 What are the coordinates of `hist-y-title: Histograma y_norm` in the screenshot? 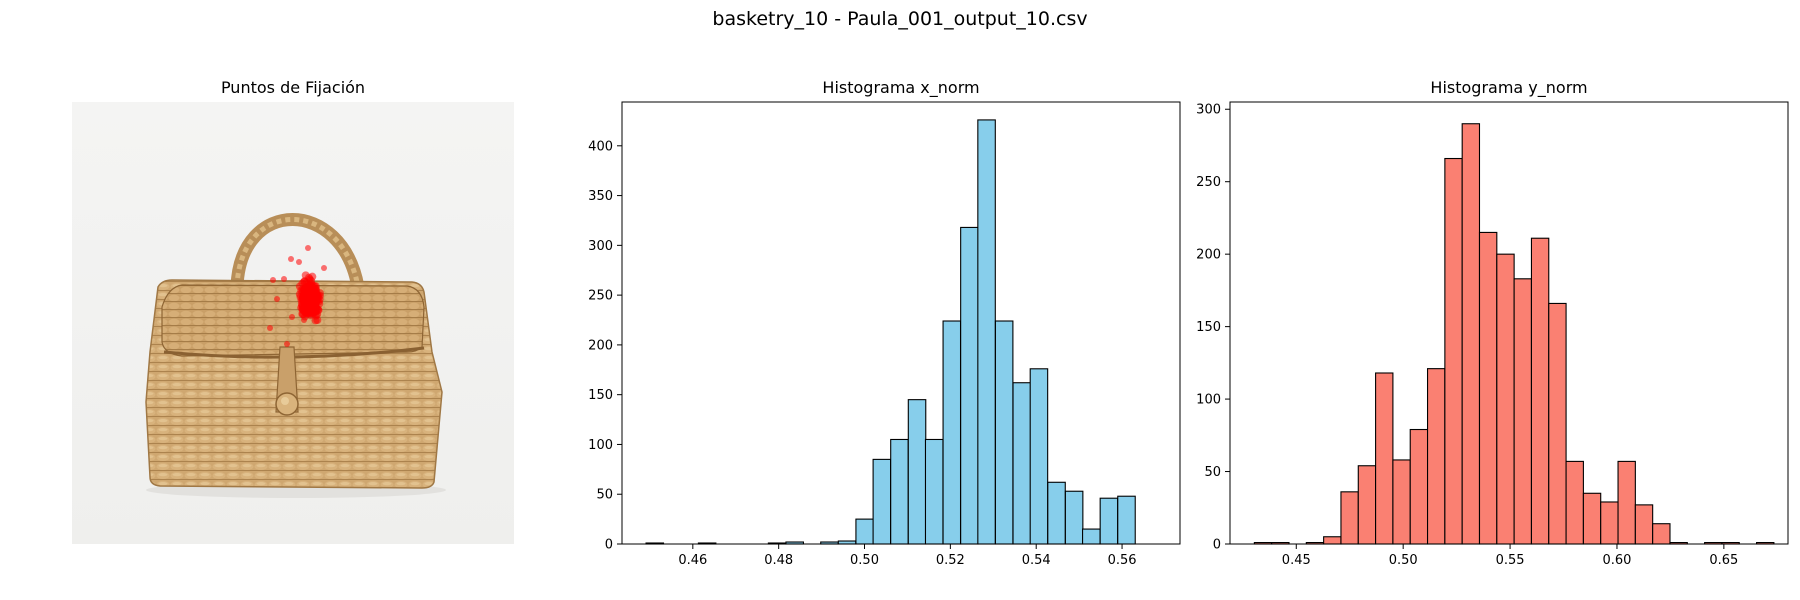 It's located at (1509, 87).